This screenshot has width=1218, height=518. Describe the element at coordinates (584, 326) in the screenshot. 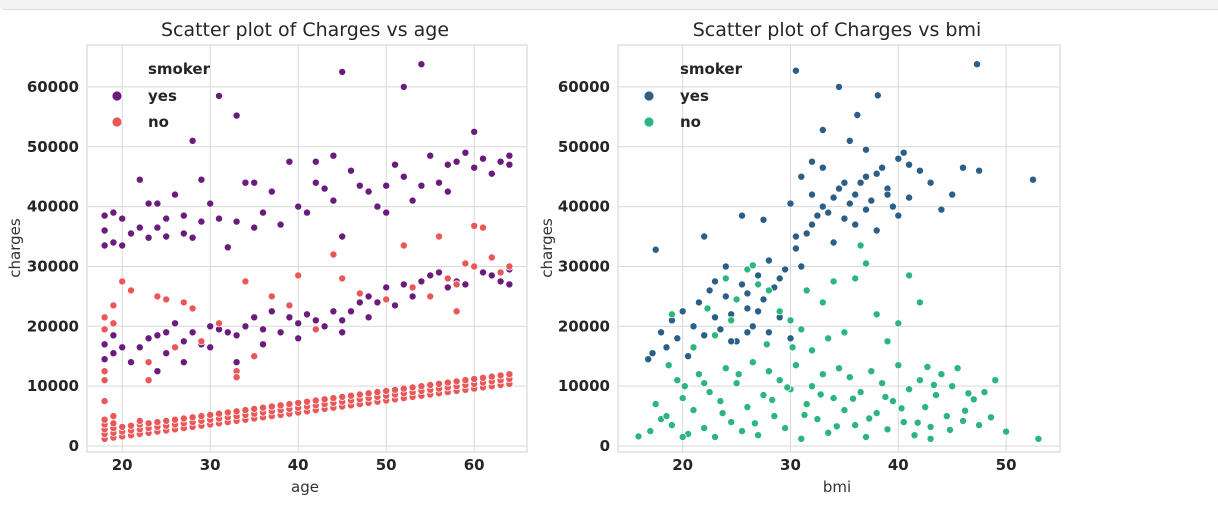

I see `y-tick-label: 20000` at that location.